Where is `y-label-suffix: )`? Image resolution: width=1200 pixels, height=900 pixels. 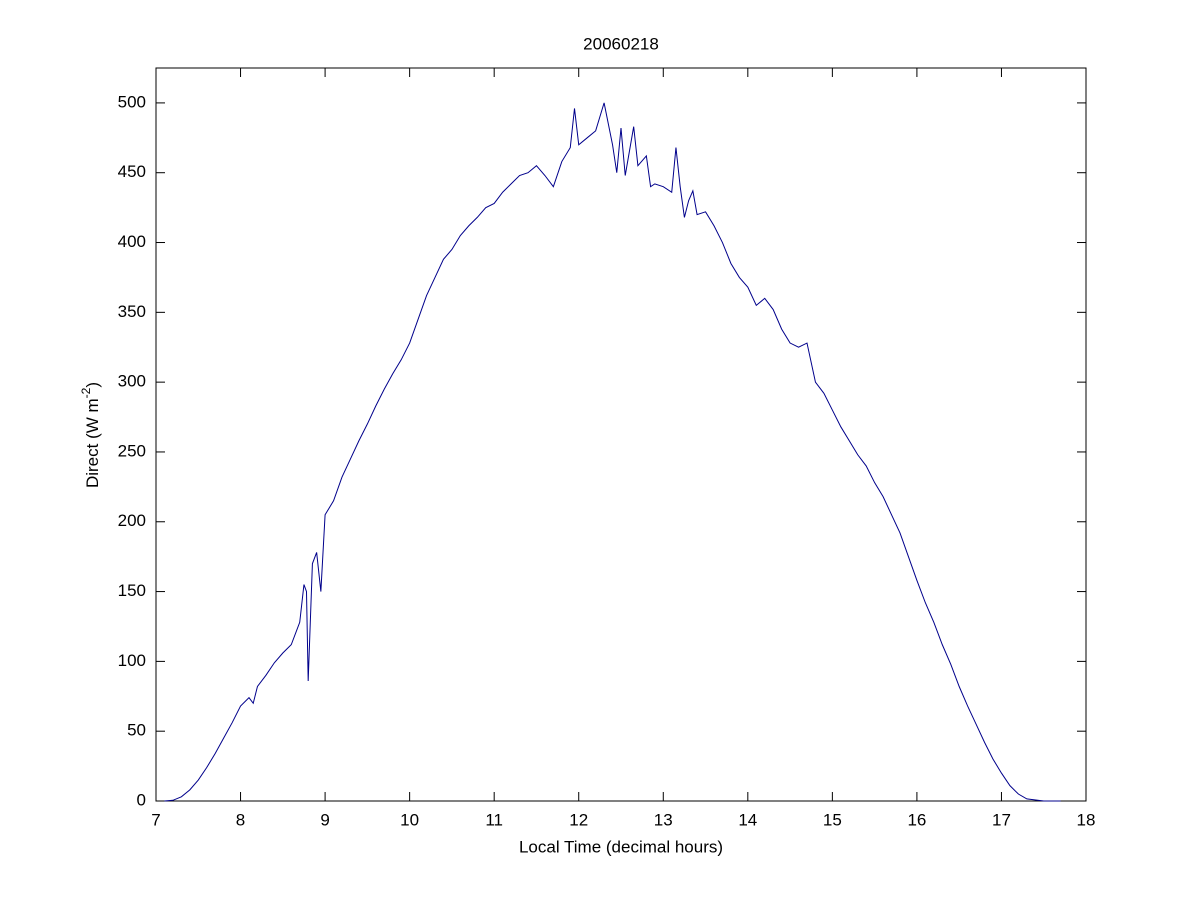
y-label-suffix: ) is located at coordinates (92, 385).